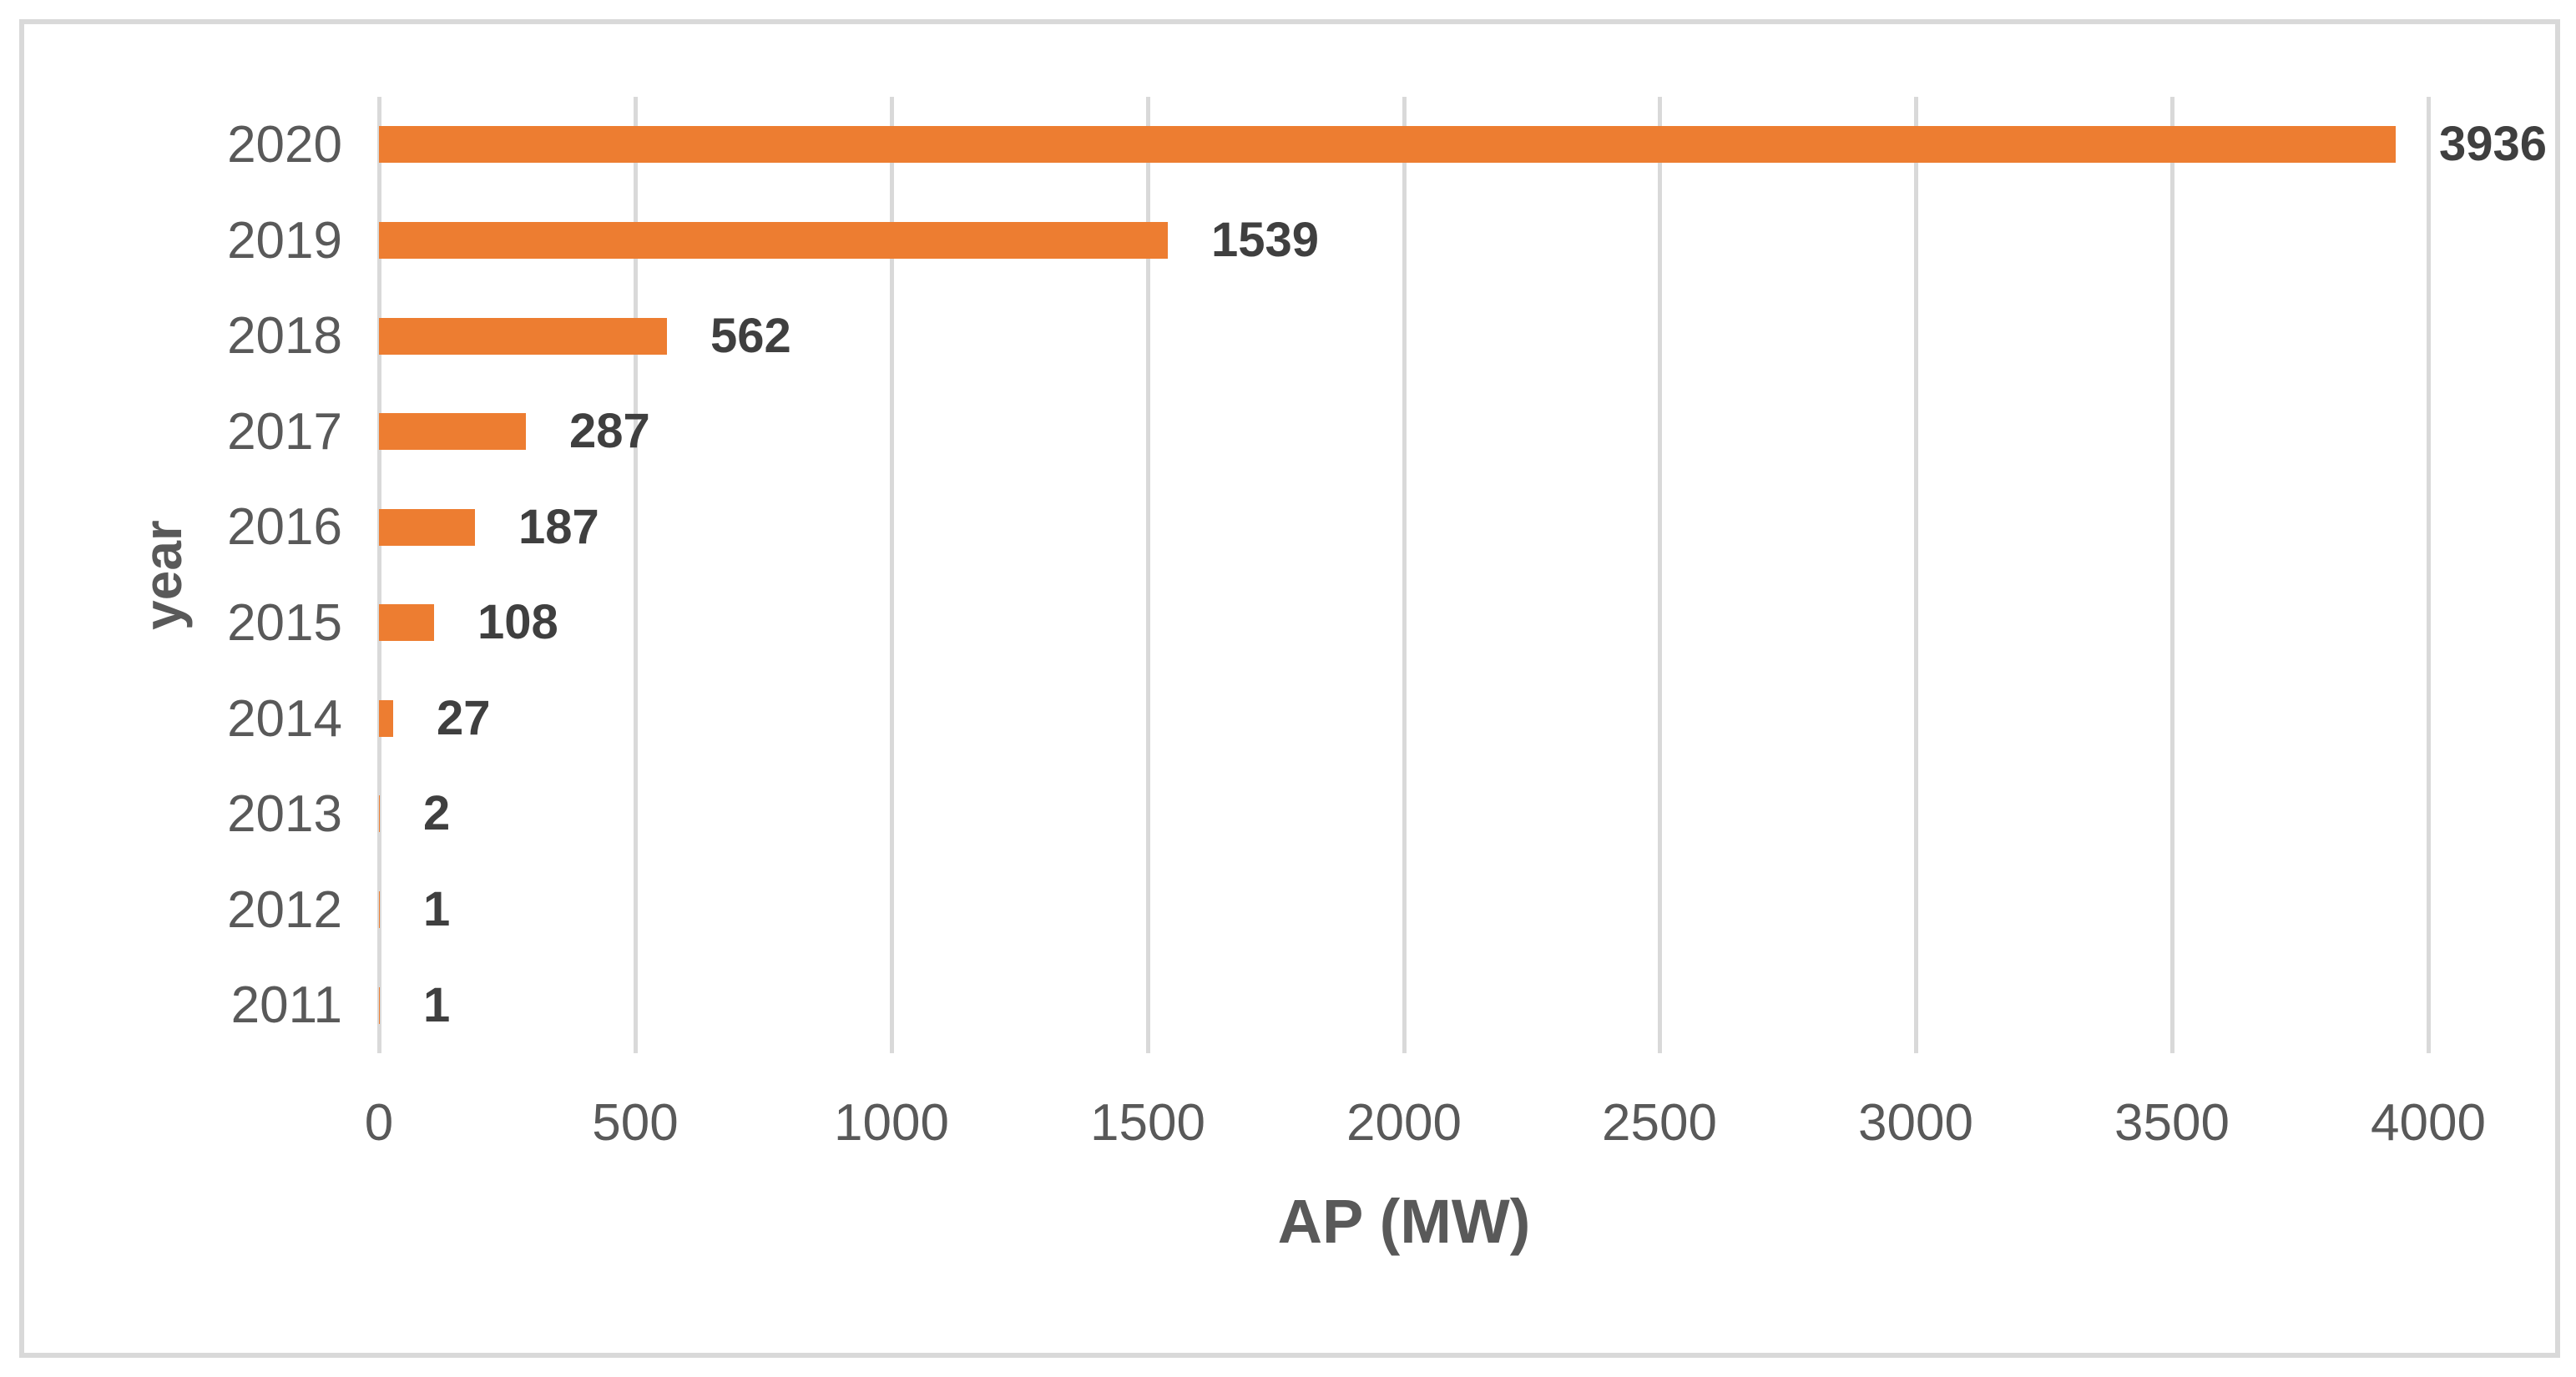  Describe the element at coordinates (437, 909) in the screenshot. I see `data-label-2012: 1` at that location.